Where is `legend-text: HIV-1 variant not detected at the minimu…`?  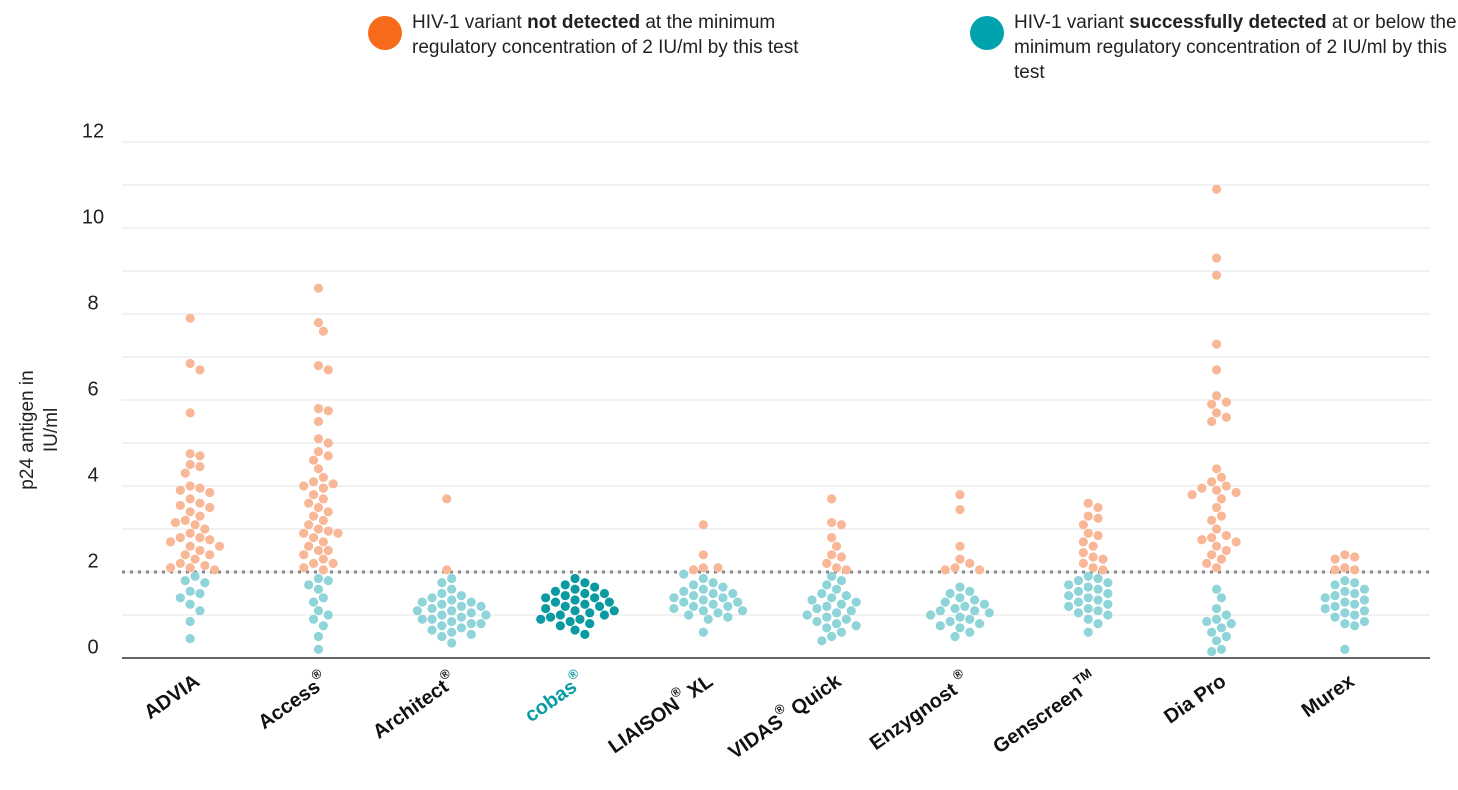 legend-text: HIV-1 variant not detected at the minimu… is located at coordinates (620, 35).